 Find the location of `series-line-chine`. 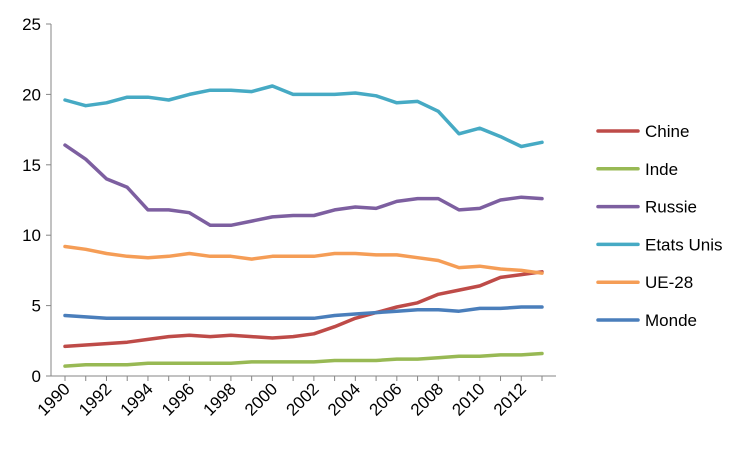

series-line-chine is located at coordinates (303, 309).